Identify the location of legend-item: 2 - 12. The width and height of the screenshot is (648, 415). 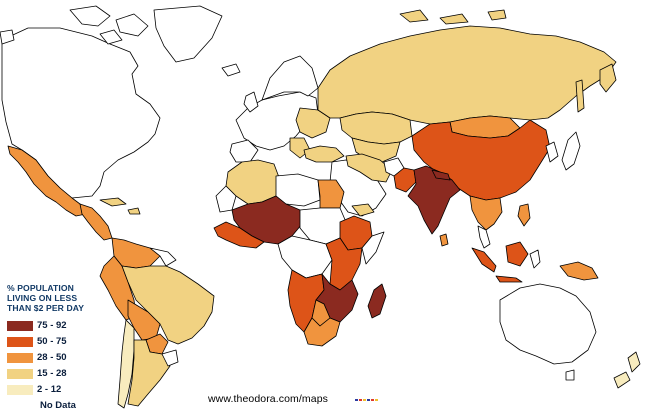
(69, 391).